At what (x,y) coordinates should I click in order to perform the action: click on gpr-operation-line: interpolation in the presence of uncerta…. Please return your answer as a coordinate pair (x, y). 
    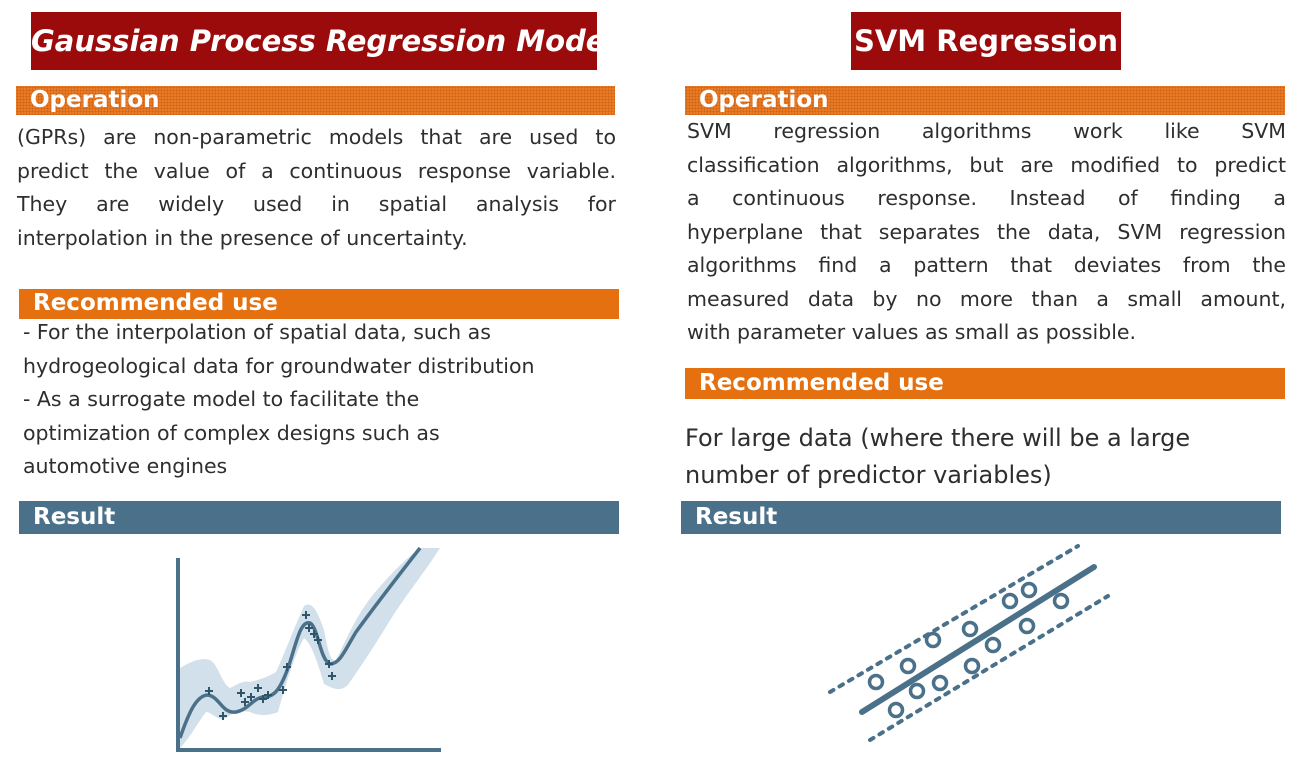
    Looking at the image, I should click on (242, 237).